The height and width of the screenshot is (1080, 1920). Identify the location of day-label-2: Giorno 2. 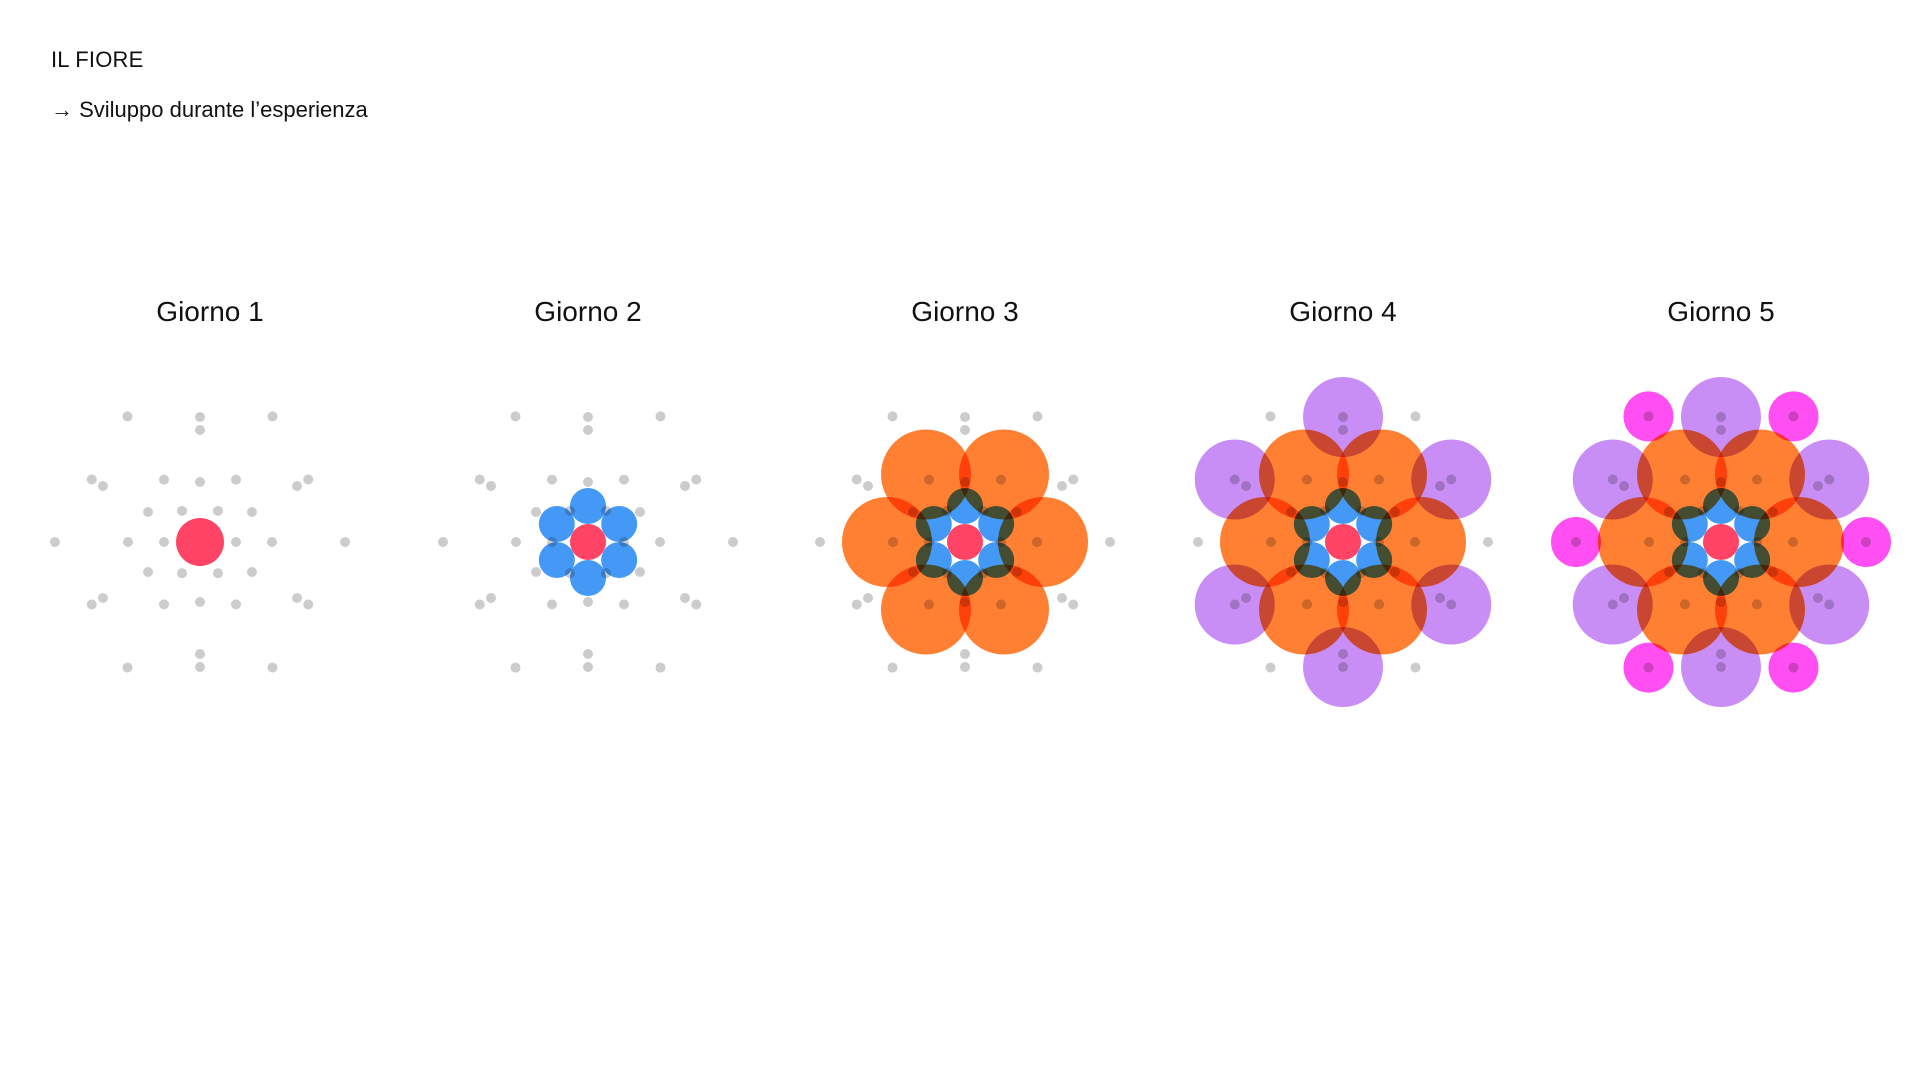
(588, 311).